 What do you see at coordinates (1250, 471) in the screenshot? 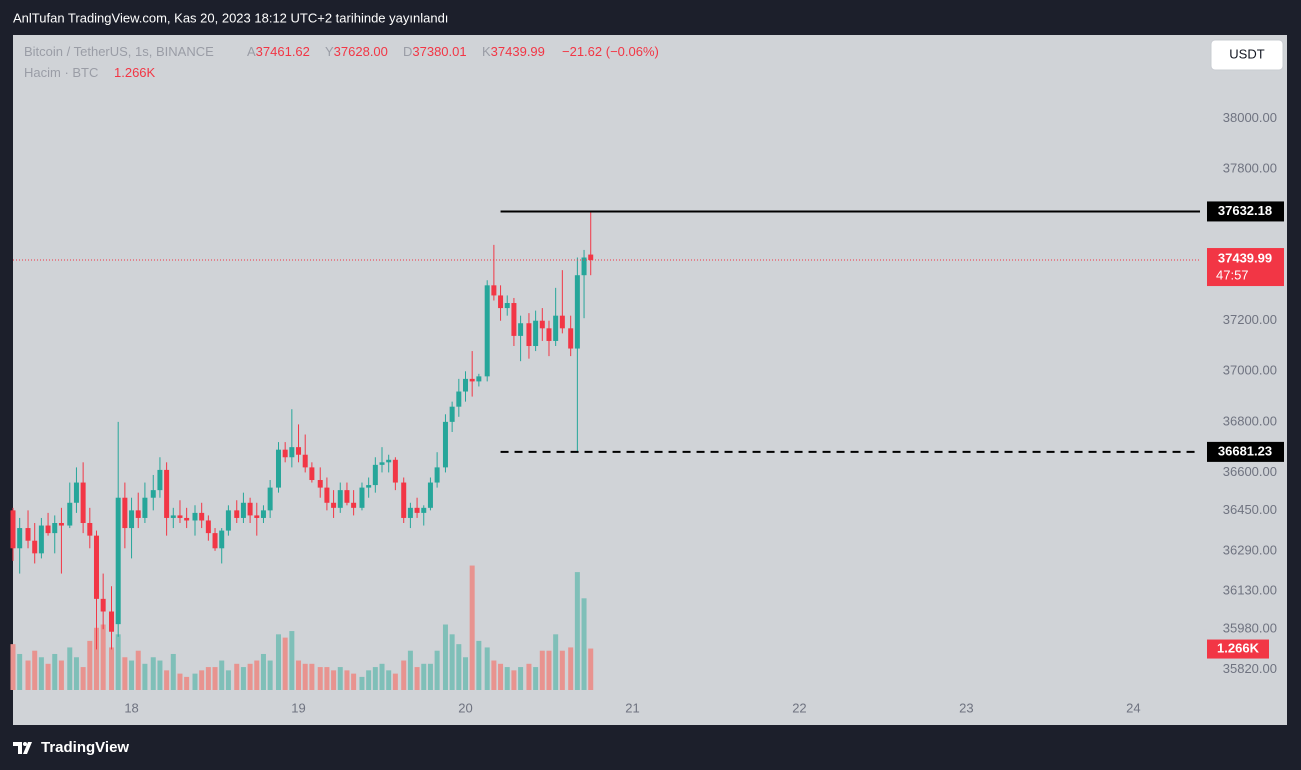
I see `y-tick-label: 36600.00` at bounding box center [1250, 471].